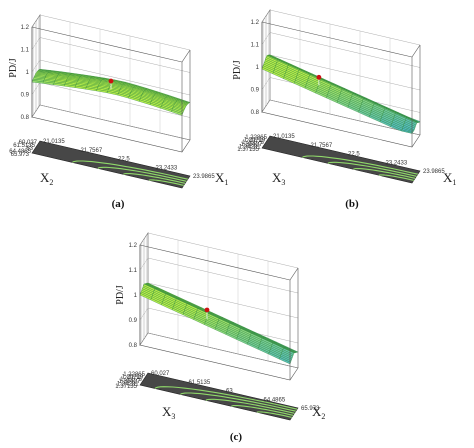  I want to click on chart-1-x-tick-label: 23.9865, so click(434, 172).